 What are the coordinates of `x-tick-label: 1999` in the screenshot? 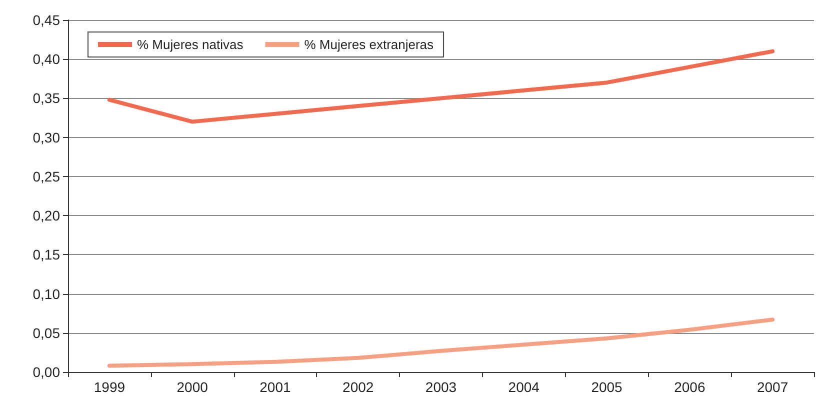 It's located at (110, 387).